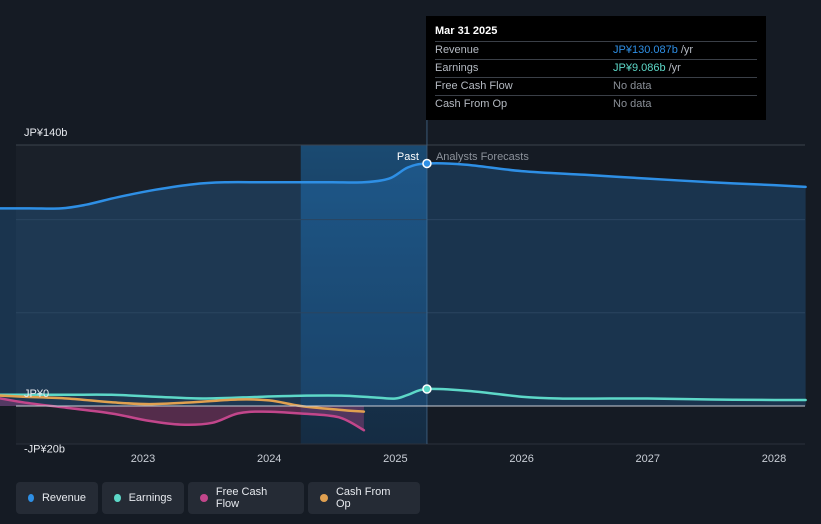 The width and height of the screenshot is (821, 524). I want to click on legend-label: Earnings, so click(150, 498).